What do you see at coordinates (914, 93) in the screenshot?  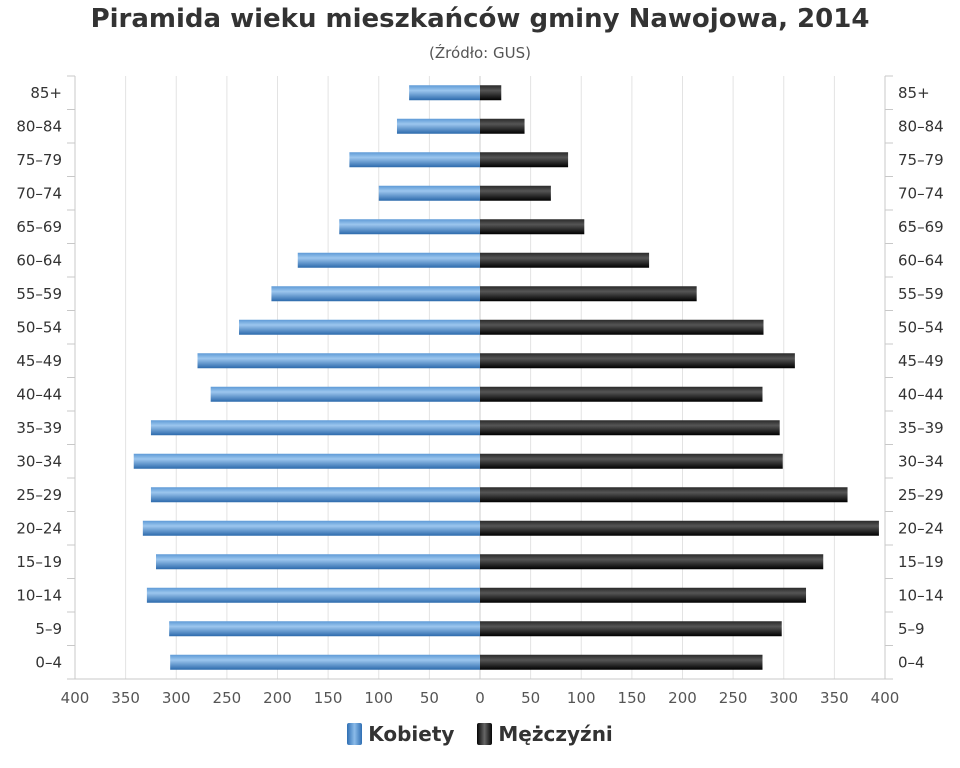 I see `category-label-right-0: 85+` at bounding box center [914, 93].